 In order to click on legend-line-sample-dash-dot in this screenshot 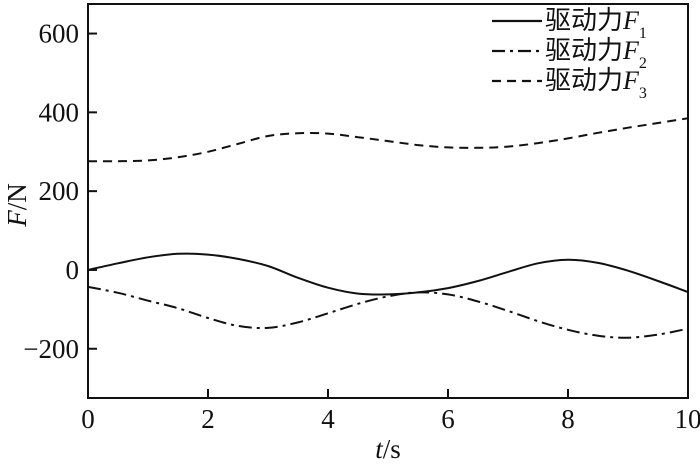, I will do `click(517, 51)`.